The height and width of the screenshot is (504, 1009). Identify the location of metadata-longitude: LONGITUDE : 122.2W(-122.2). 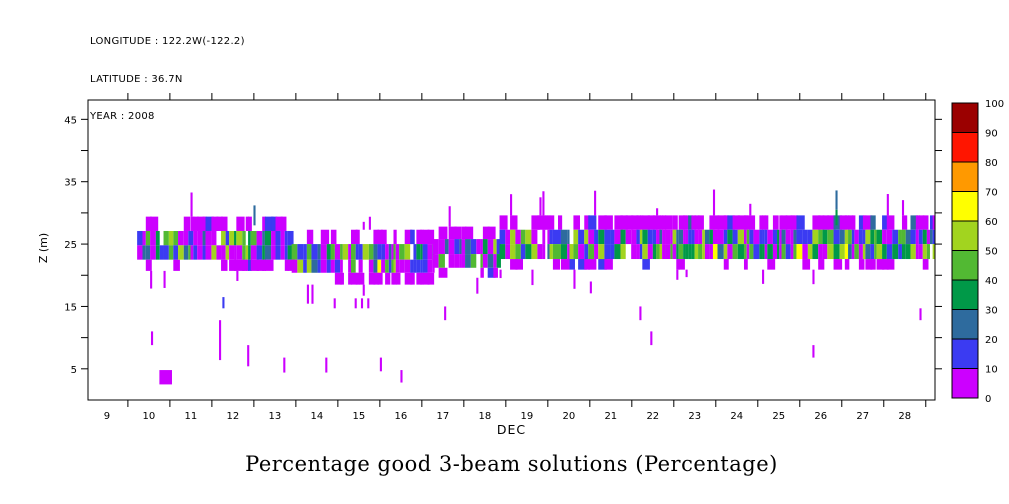
(167, 41).